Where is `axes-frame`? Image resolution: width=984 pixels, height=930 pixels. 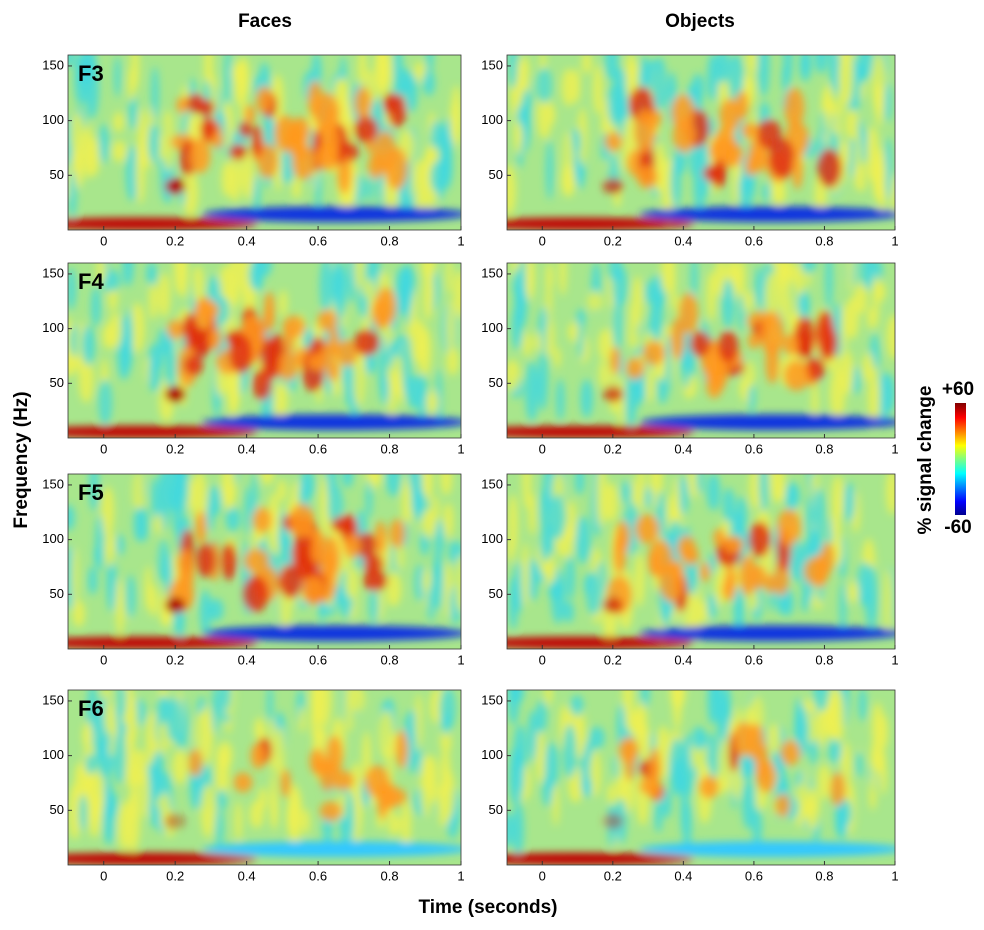 axes-frame is located at coordinates (701, 777).